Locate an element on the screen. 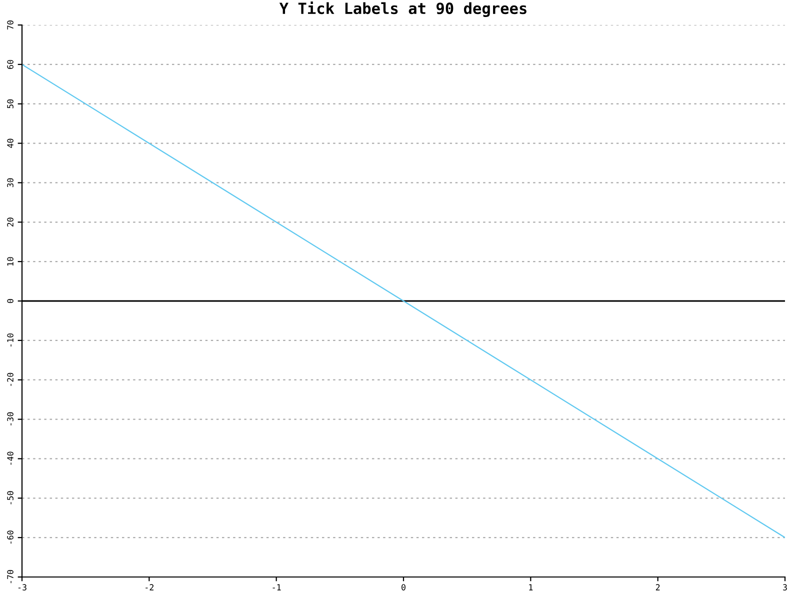  y-tick-label: 30 is located at coordinates (10, 183).